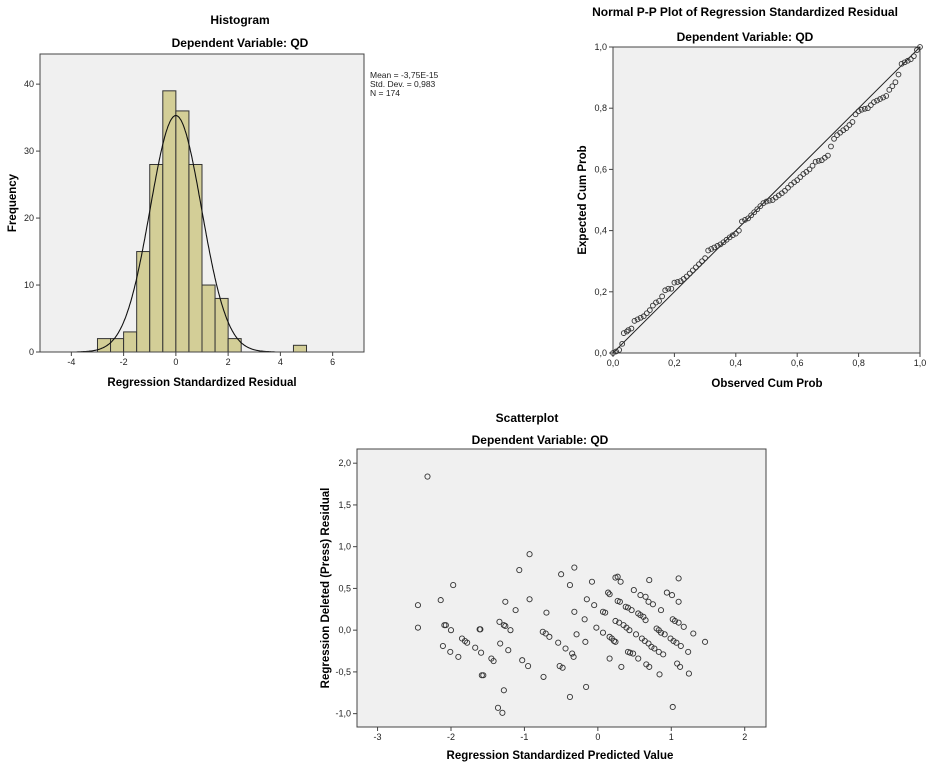  What do you see at coordinates (344, 630) in the screenshot?
I see `scatterplot-y-tick-label: 0,0` at bounding box center [344, 630].